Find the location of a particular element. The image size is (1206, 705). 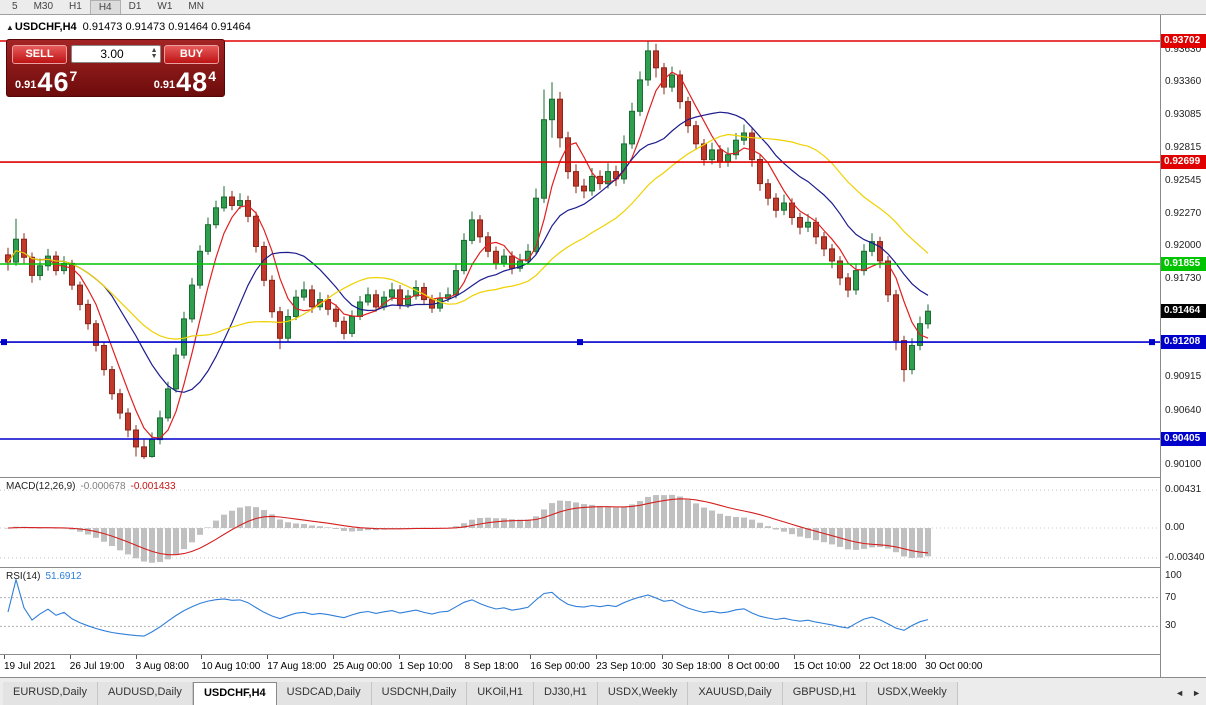

timeframe-toolbar: 5 M30 H1 H4 D1 W1 MN is located at coordinates (603, 7).